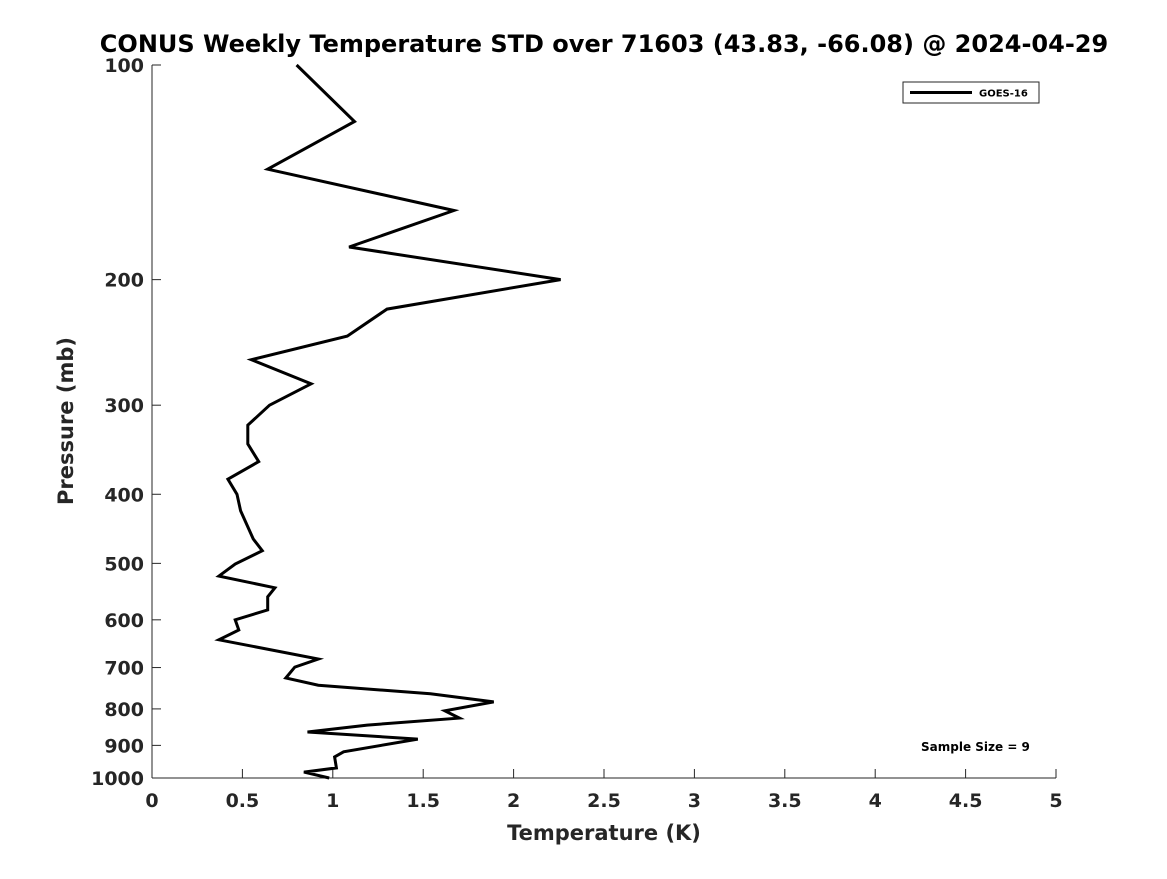 The width and height of the screenshot is (1167, 879). I want to click on y-tick-label: 500, so click(124, 564).